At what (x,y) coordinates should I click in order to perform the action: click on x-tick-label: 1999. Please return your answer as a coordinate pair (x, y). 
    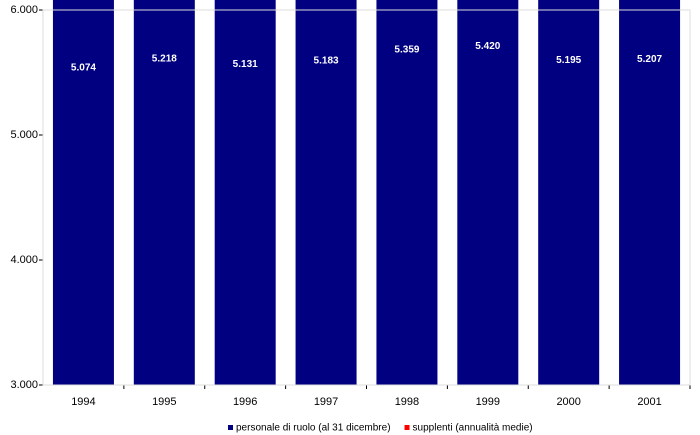
    Looking at the image, I should click on (488, 402).